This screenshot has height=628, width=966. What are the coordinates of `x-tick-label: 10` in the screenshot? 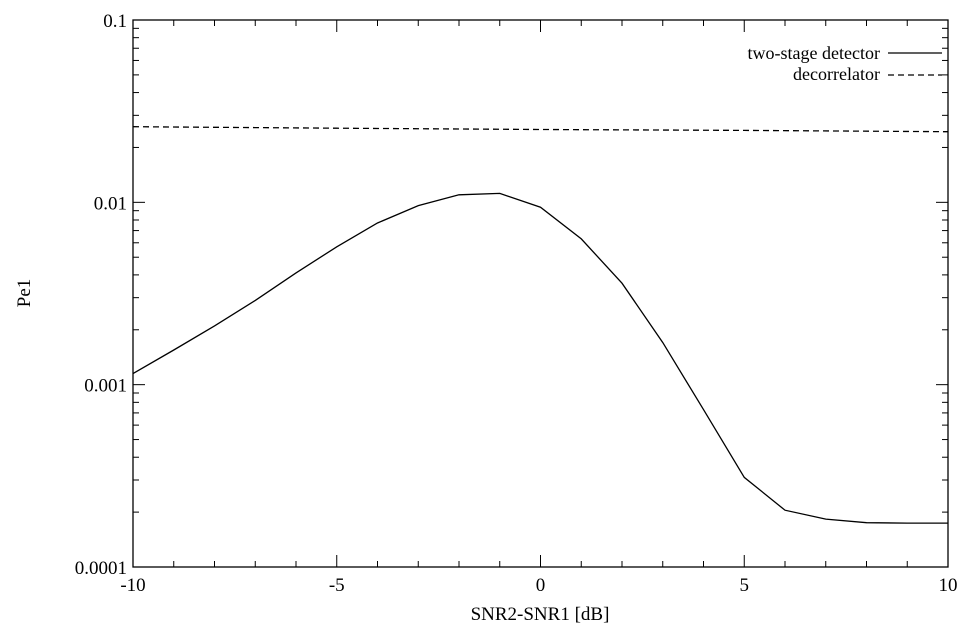 It's located at (948, 585).